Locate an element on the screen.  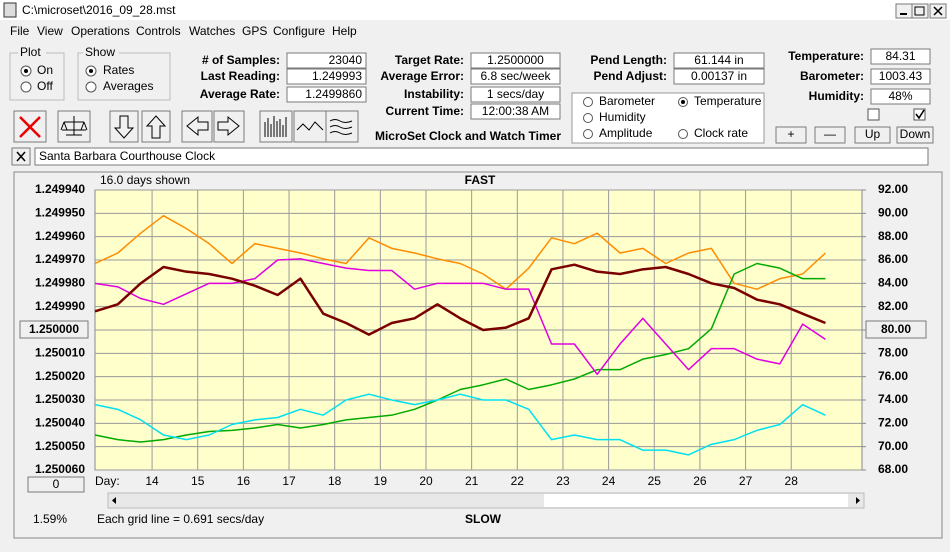
days-shown: 16.0 days shown is located at coordinates (145, 180).